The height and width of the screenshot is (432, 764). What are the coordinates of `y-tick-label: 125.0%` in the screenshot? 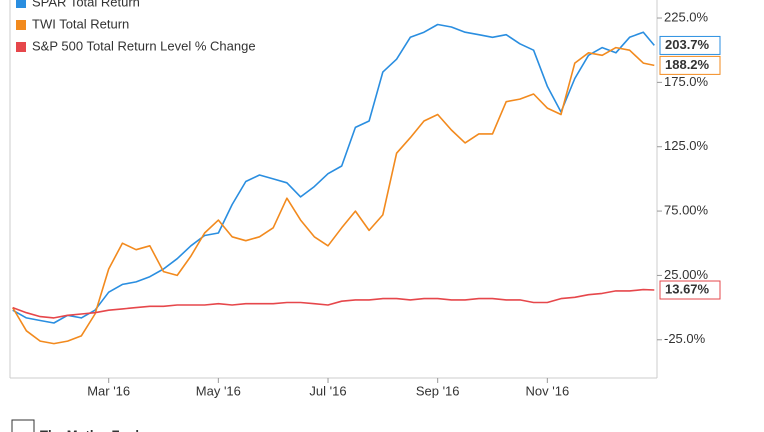 It's located at (686, 145).